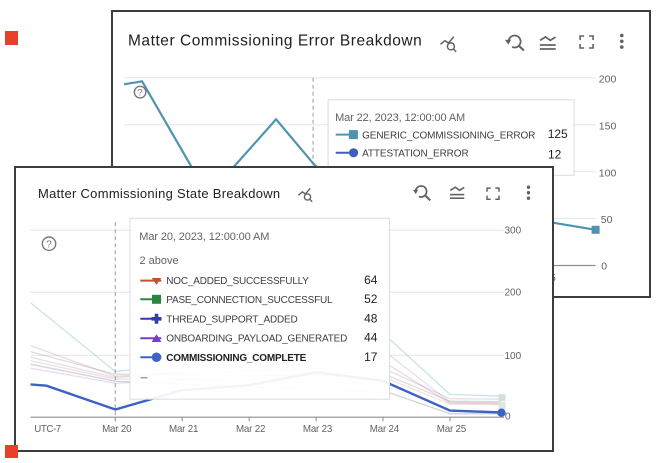 This screenshot has height=463, width=660. What do you see at coordinates (415, 153) in the screenshot?
I see `svg-text: ATTESTATION_ERROR` at bounding box center [415, 153].